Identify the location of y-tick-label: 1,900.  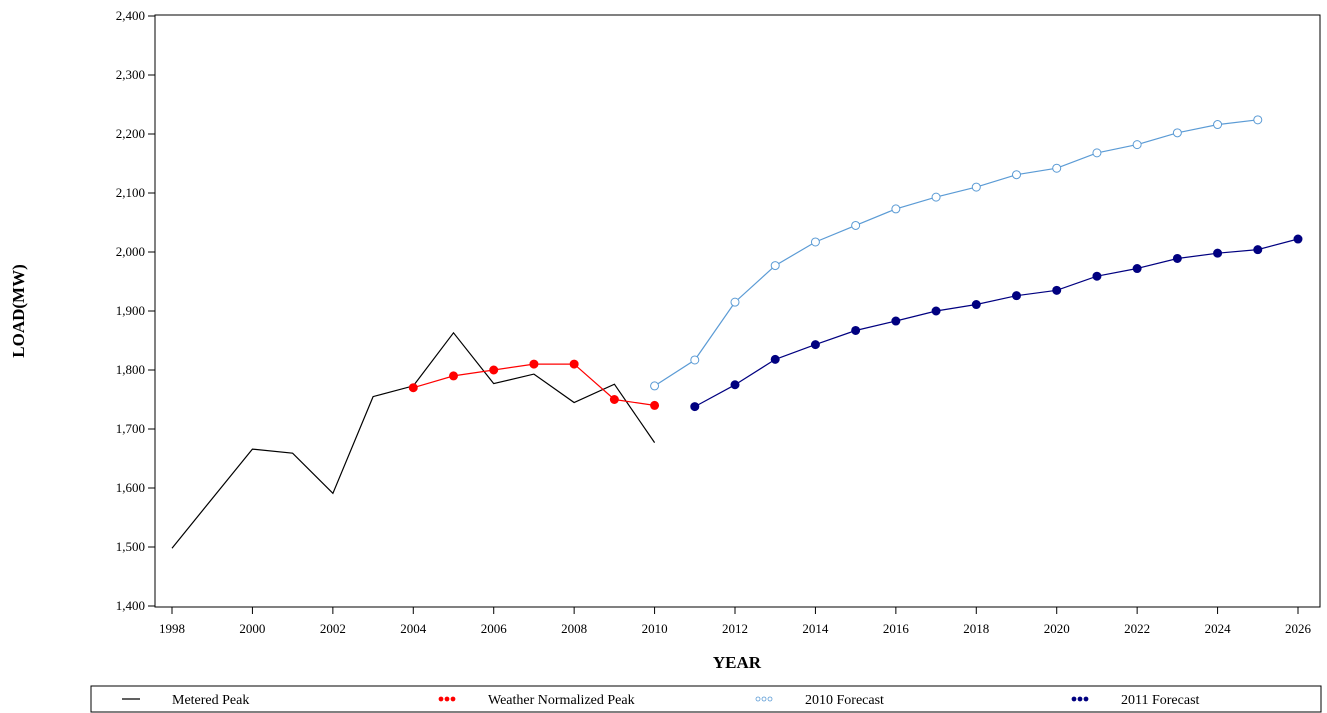
(130, 310).